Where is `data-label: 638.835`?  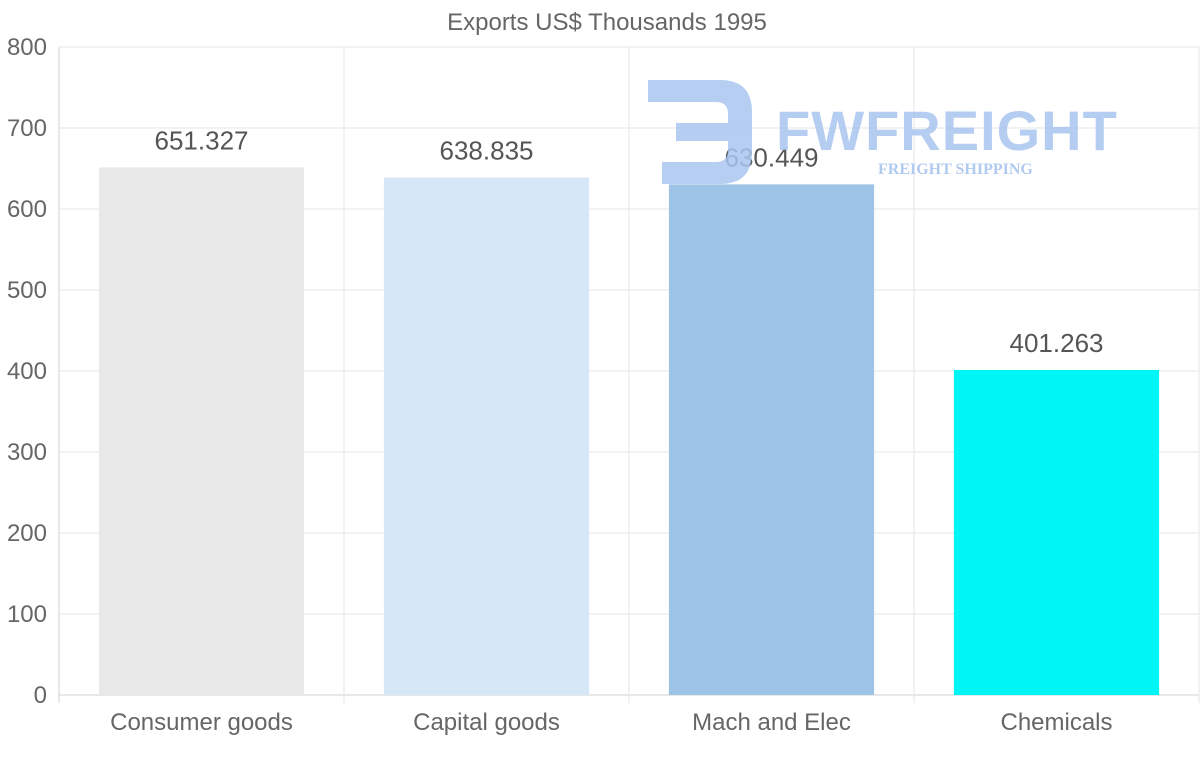
data-label: 638.835 is located at coordinates (487, 151).